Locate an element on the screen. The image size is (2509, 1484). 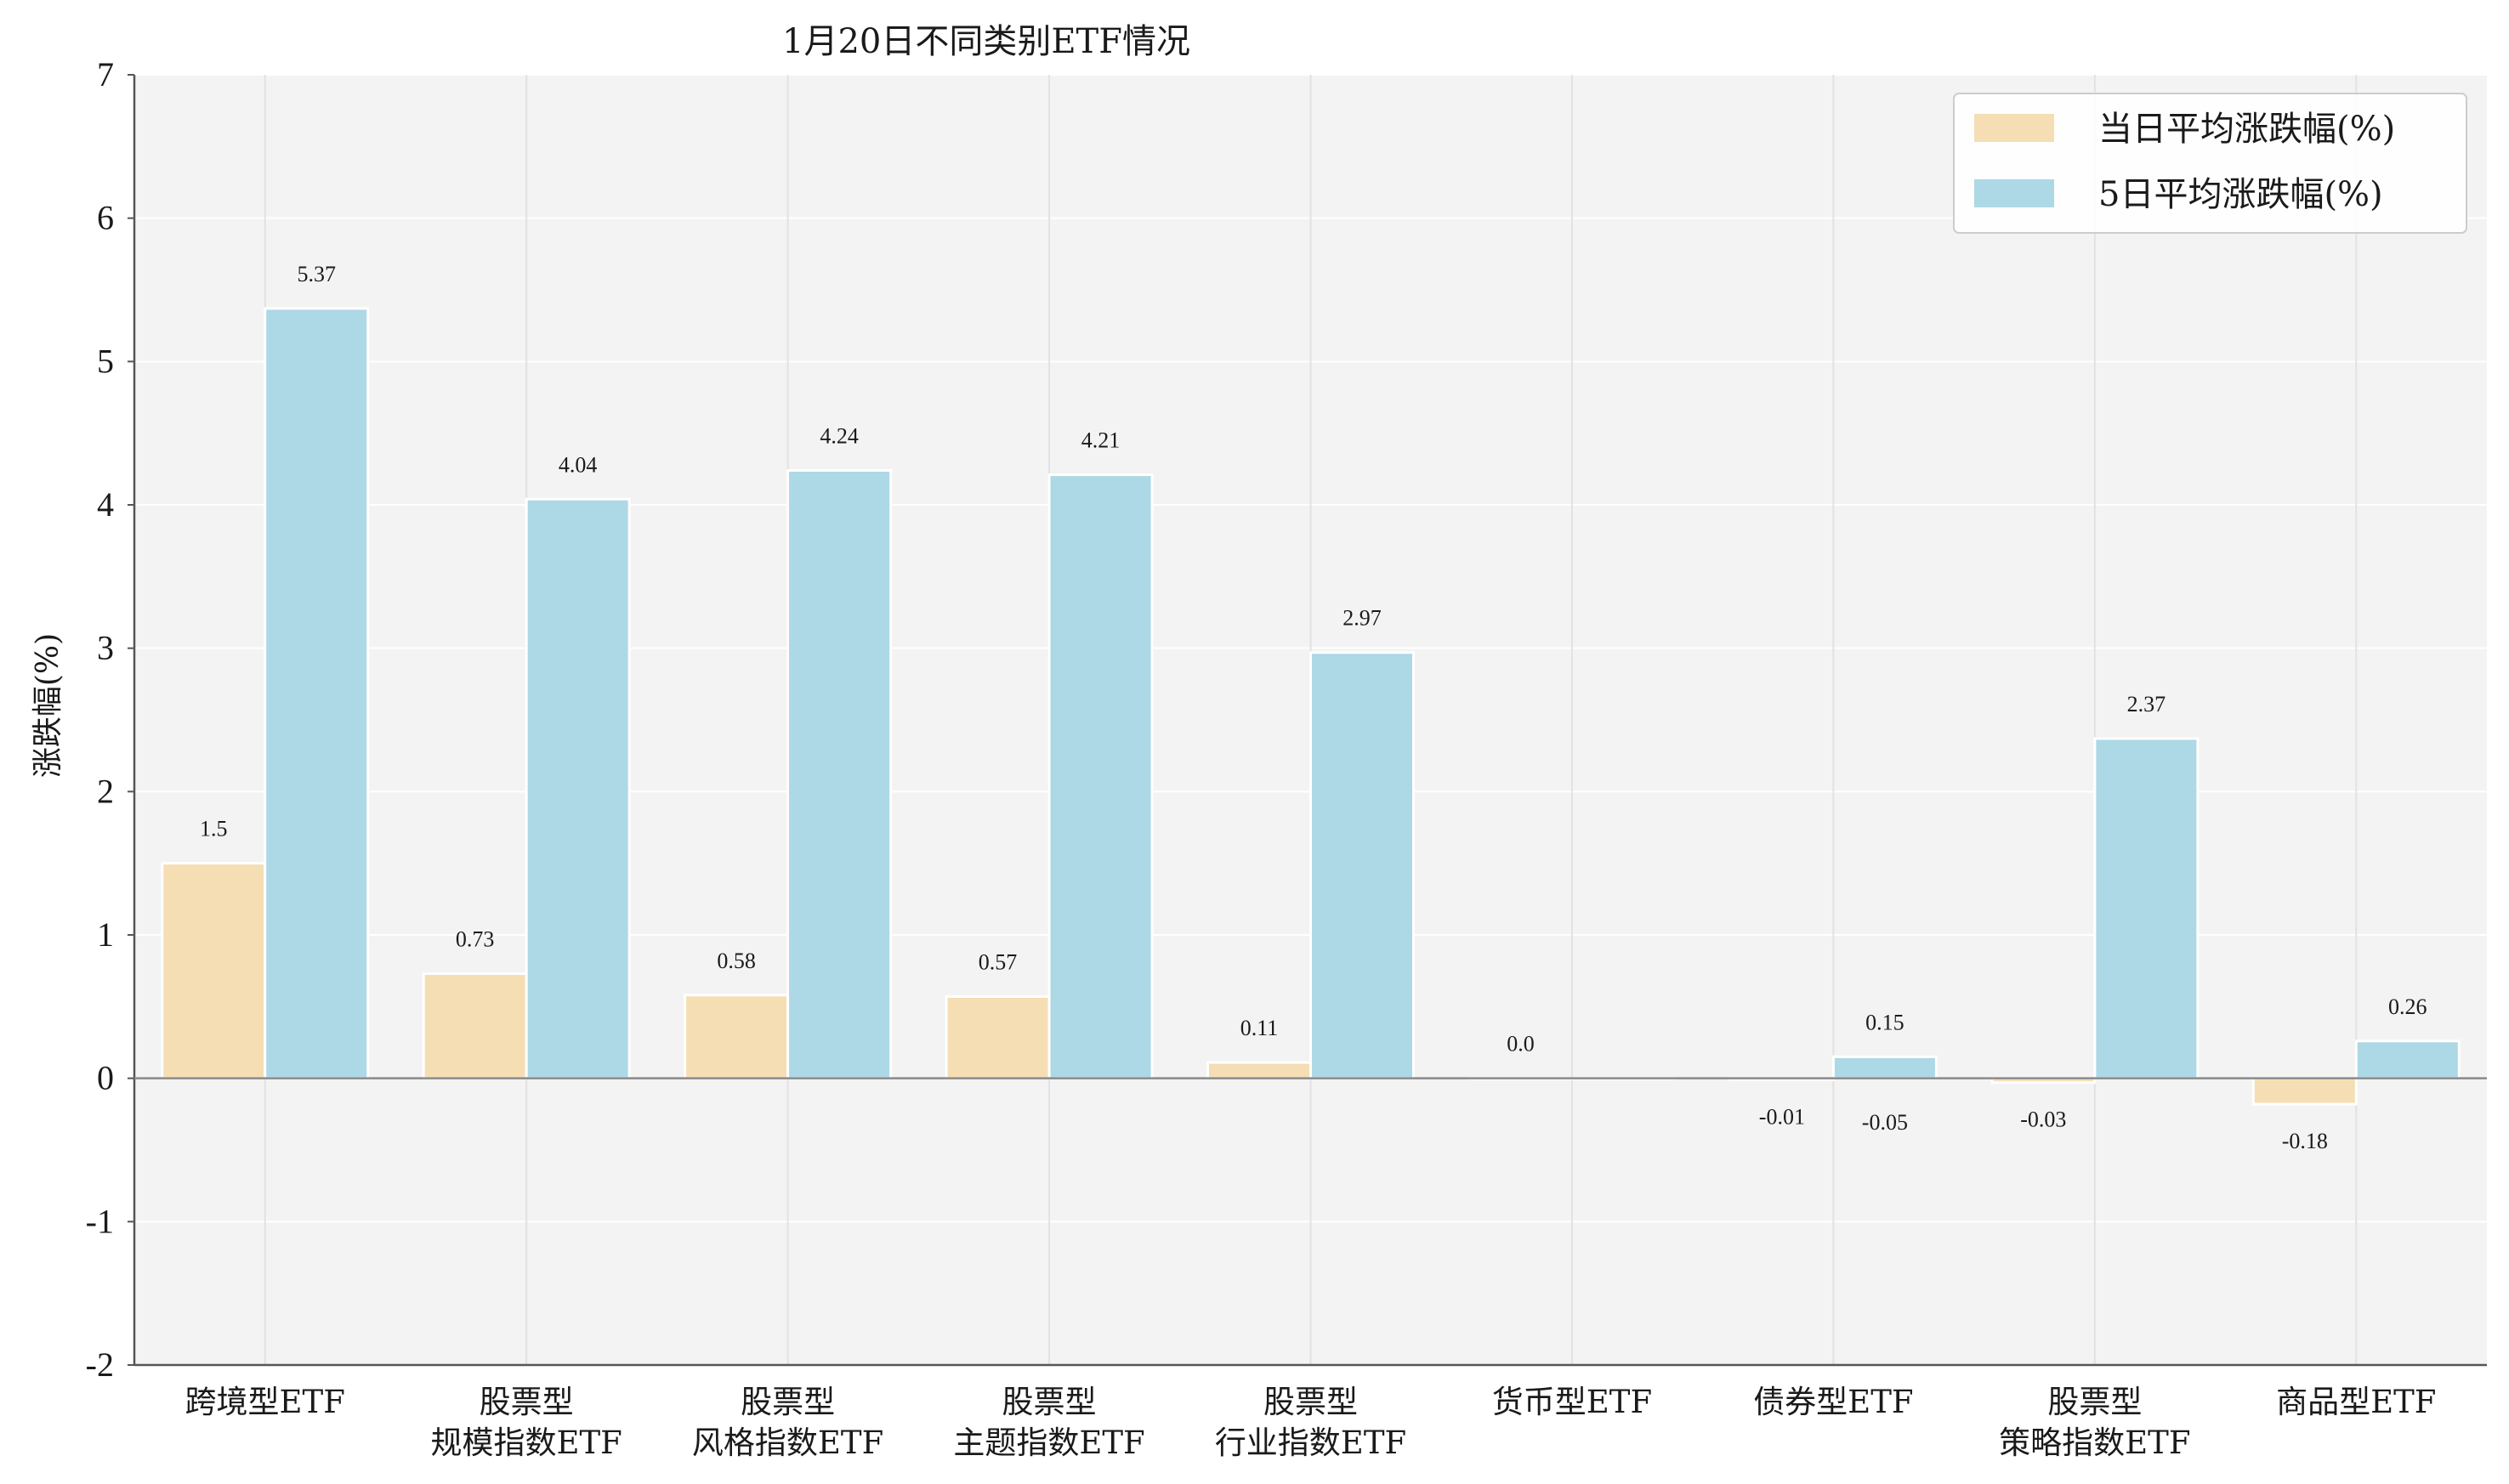
y-tick-label: -1 is located at coordinates (100, 1221).